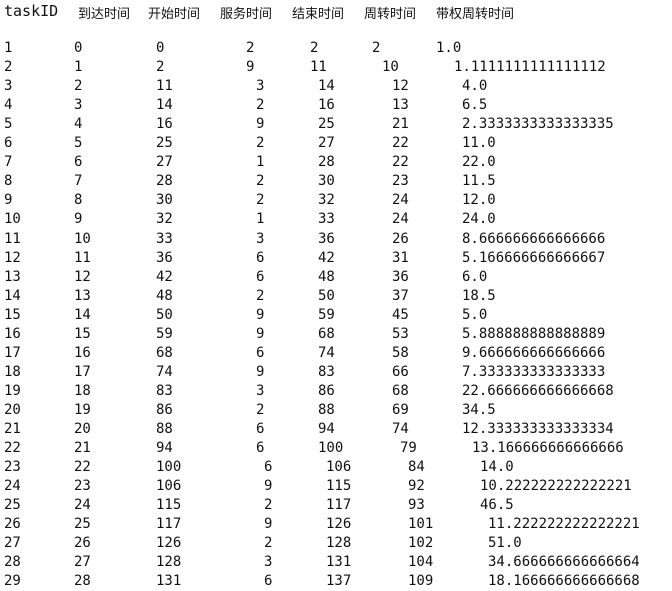  I want to click on turnaround-time-cell: 22, so click(400, 162).